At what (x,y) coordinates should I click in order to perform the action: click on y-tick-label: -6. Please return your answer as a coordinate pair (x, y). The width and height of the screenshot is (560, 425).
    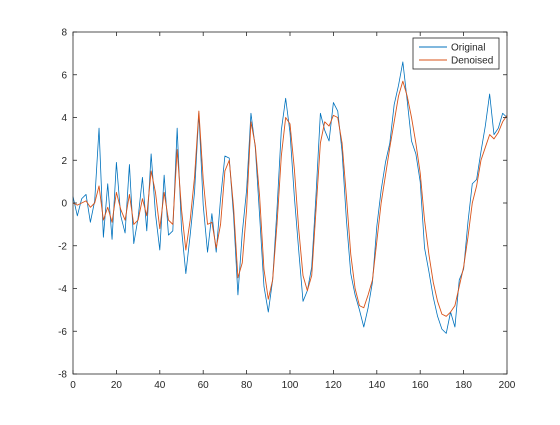
    Looking at the image, I should click on (62, 332).